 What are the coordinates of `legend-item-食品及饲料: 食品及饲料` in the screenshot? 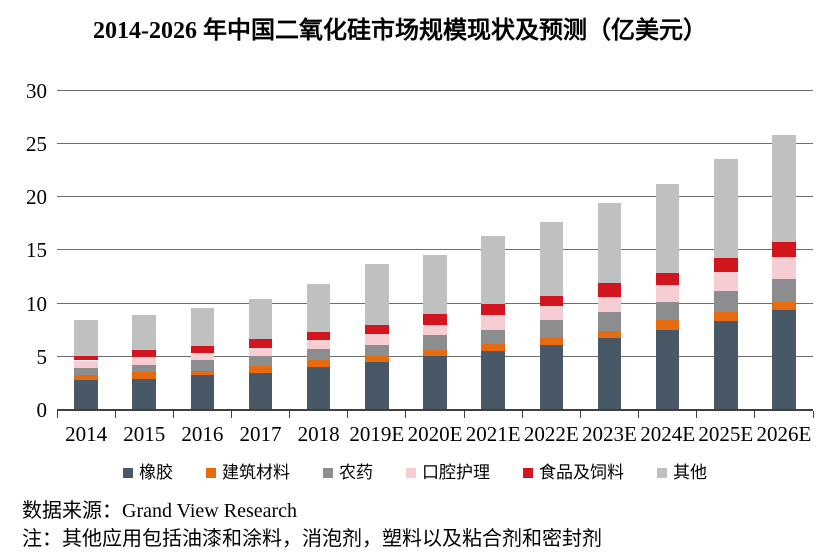 It's located at (573, 473).